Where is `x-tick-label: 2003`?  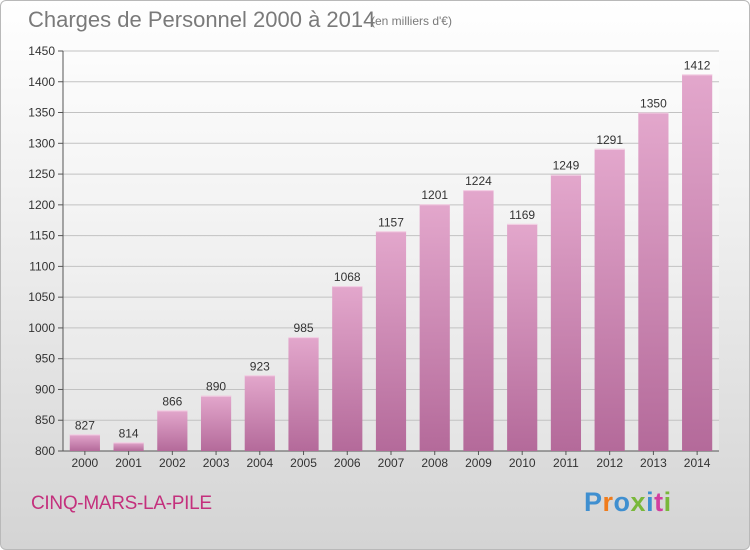 x-tick-label: 2003 is located at coordinates (216, 463).